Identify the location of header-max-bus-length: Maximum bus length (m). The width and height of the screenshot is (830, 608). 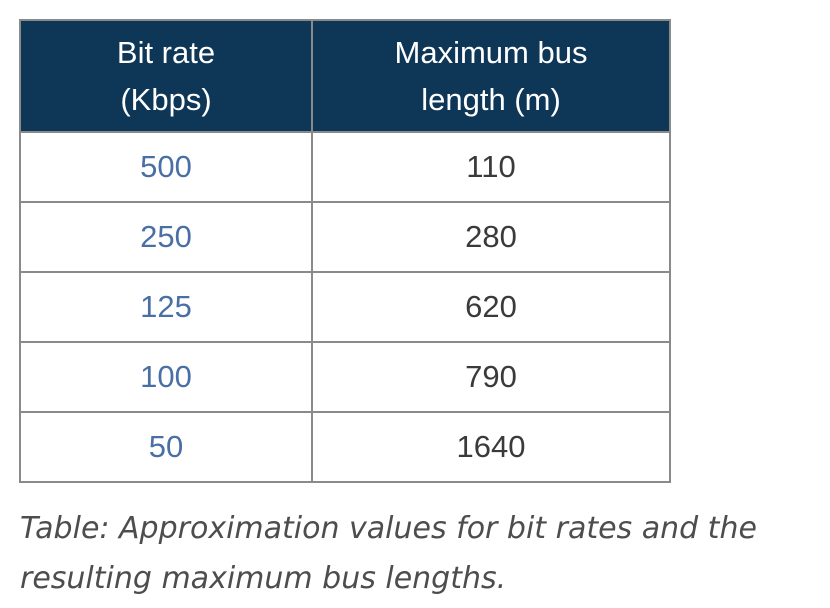
(491, 76).